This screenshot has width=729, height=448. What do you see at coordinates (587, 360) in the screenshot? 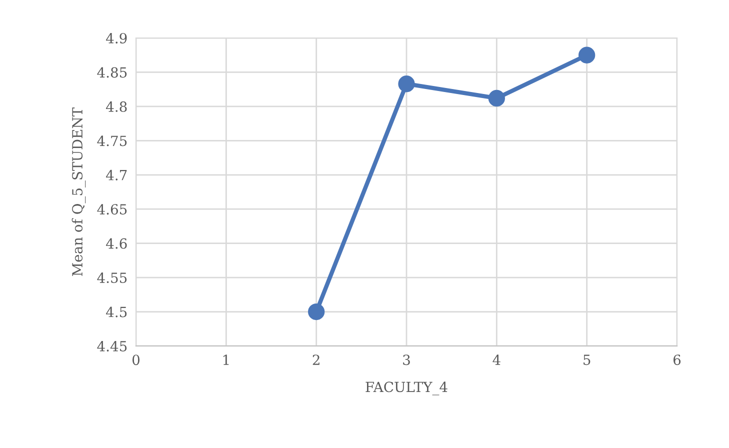
I see `x-tick-label: 5` at bounding box center [587, 360].